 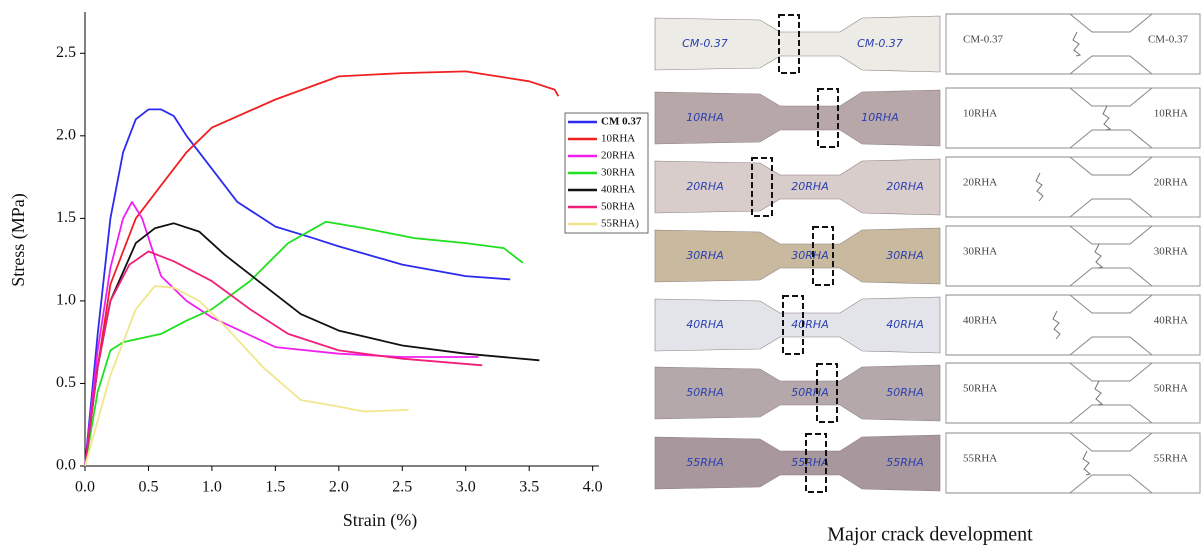 I want to click on y-tick-label: 0.5, so click(x=66, y=382).